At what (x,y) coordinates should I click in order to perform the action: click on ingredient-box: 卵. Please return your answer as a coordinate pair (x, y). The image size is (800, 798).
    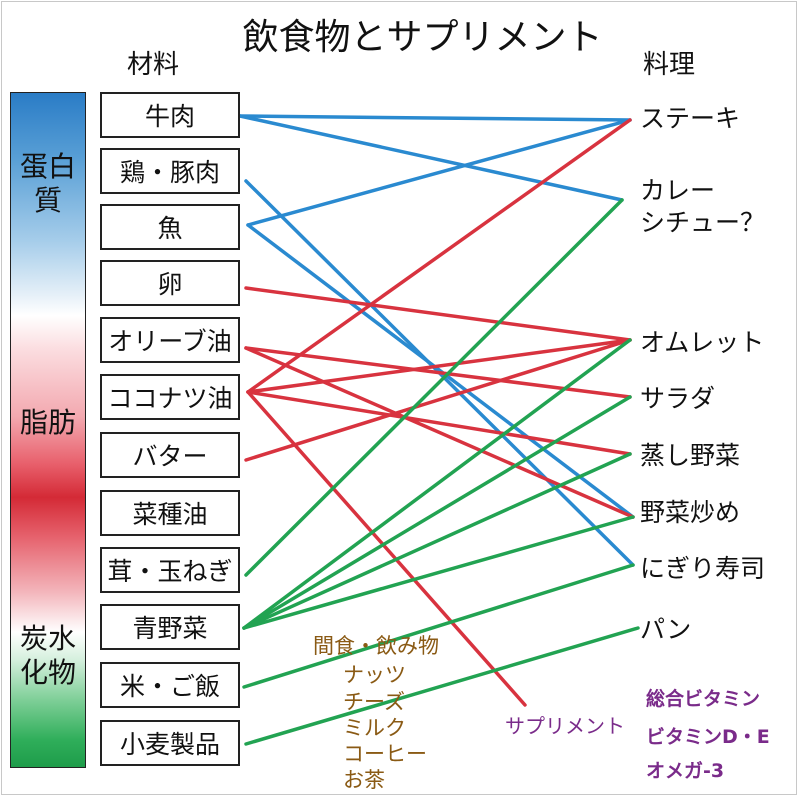
    Looking at the image, I should click on (170, 283).